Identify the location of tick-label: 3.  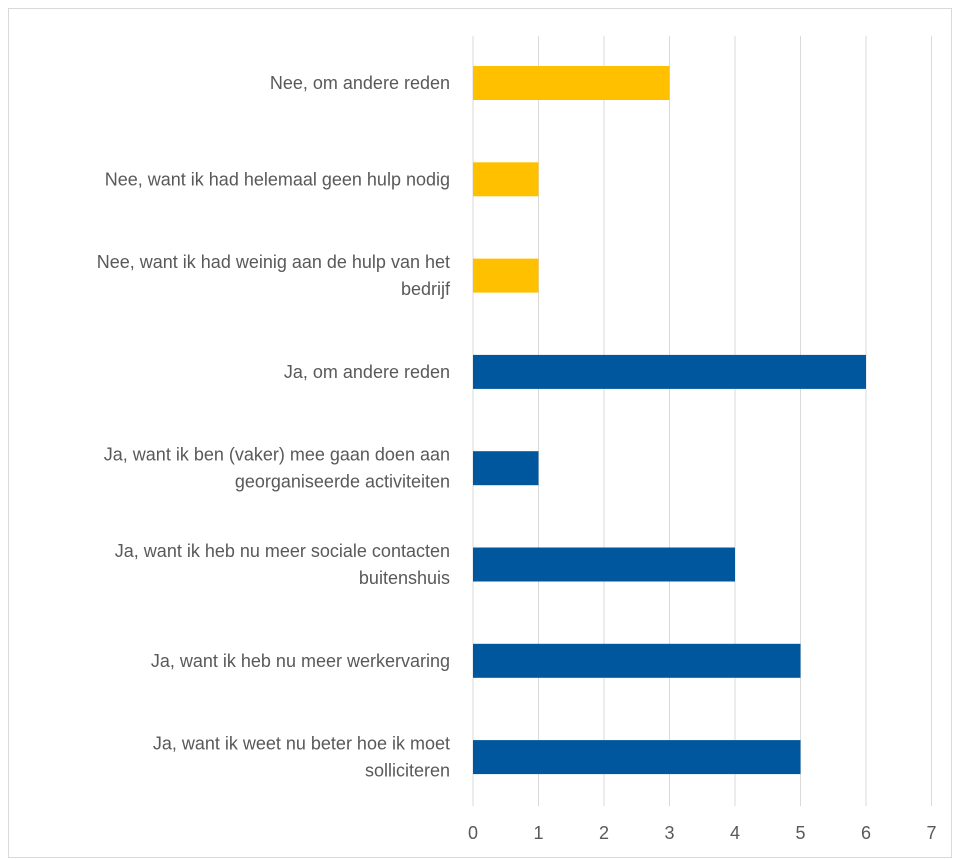
(669, 833).